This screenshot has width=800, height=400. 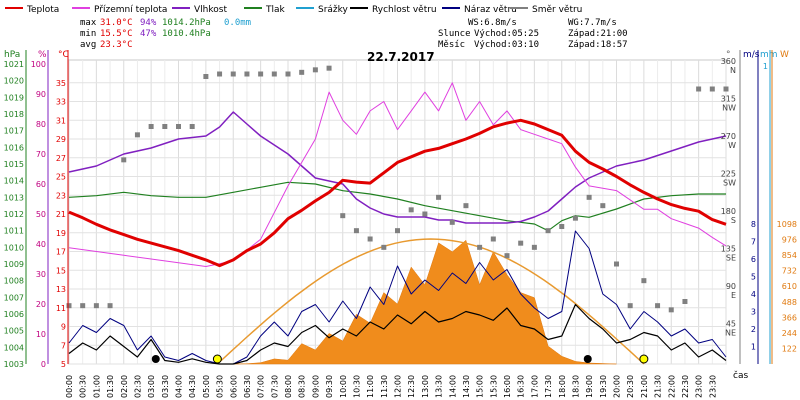 I want to click on moon-label: Měsíc, so click(x=451, y=45).